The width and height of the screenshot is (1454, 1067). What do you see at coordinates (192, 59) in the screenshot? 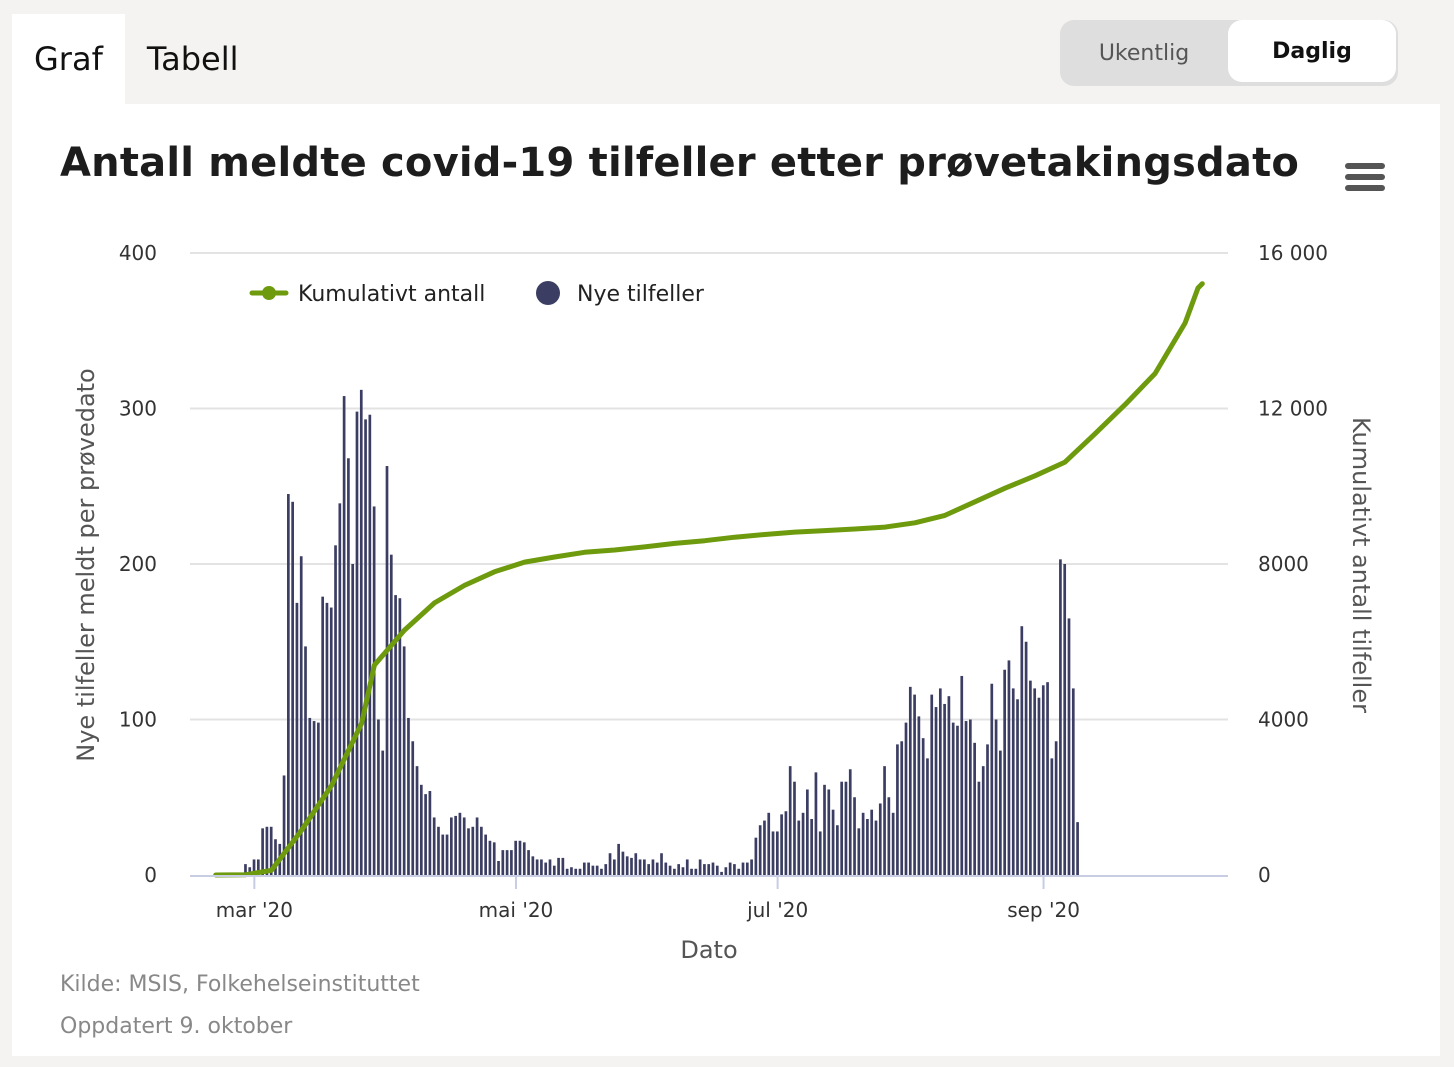
I see `tab-tabell: Tabell` at bounding box center [192, 59].